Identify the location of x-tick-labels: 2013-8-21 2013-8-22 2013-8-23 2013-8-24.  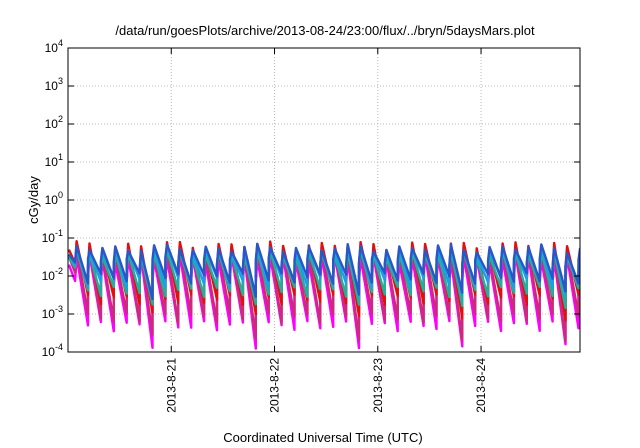
(326, 385).